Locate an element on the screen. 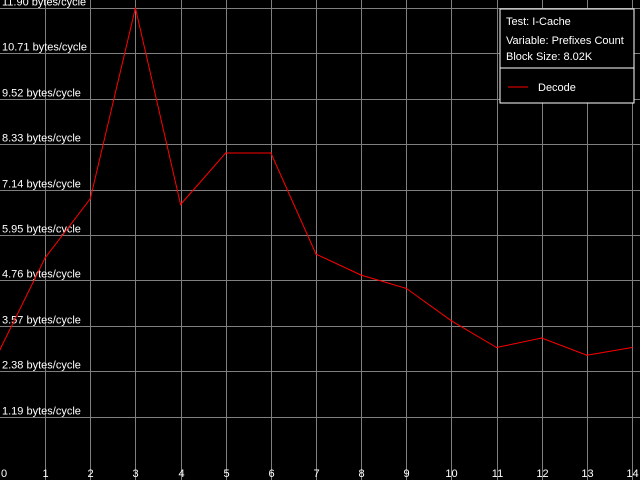 This screenshot has width=640, height=480. x-tick-label: 13 is located at coordinates (587, 474).